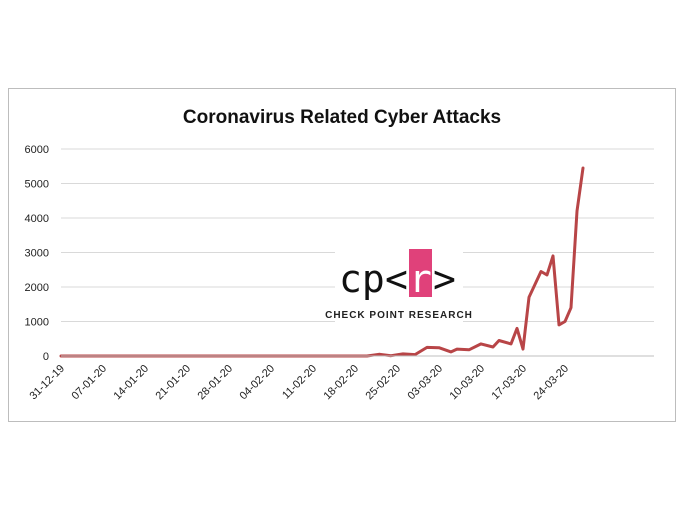  I want to click on y-tick-label: 6000, so click(37, 150).